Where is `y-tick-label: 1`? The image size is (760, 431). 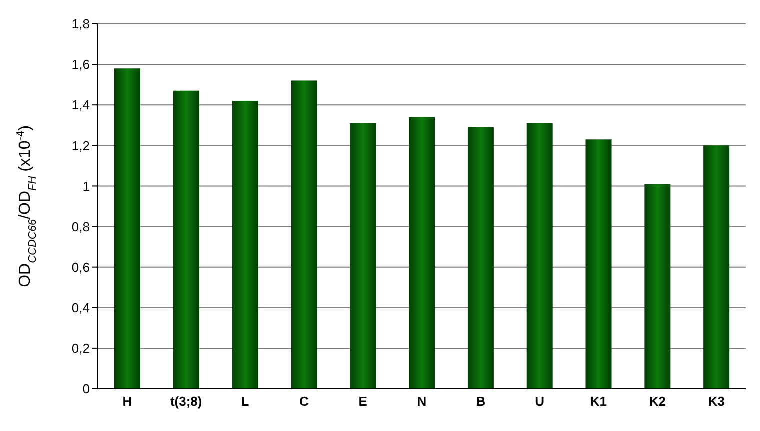
y-tick-label: 1 is located at coordinates (86, 186).